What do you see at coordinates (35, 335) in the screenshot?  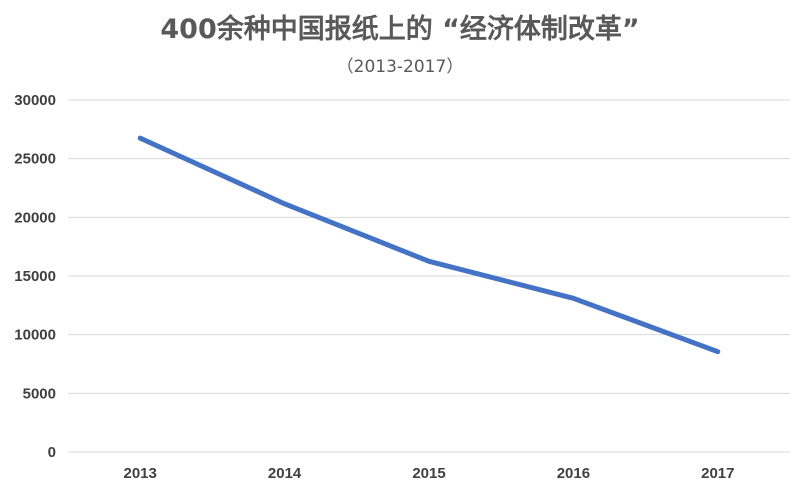 I see `y-tick-label: 10000` at bounding box center [35, 335].